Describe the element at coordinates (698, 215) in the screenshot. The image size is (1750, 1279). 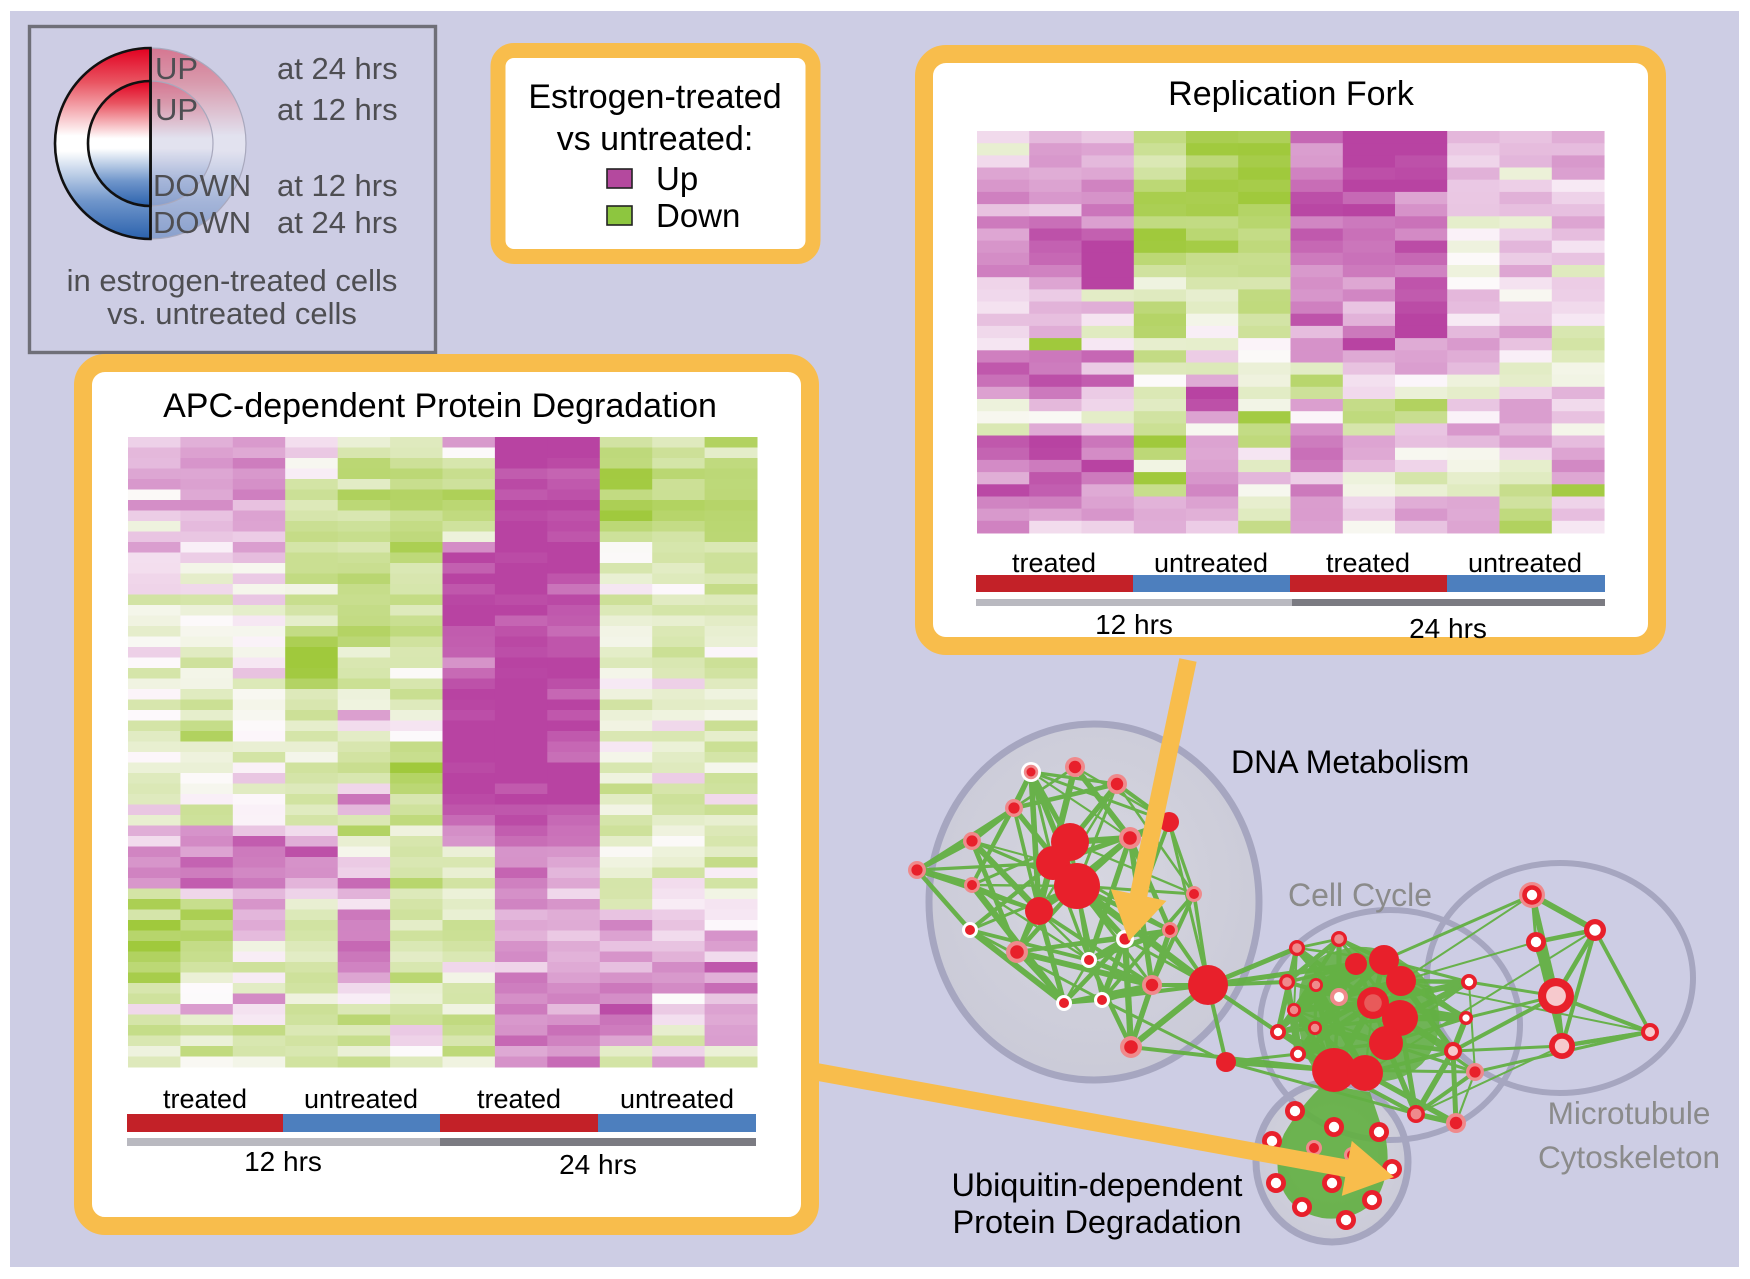
I see `svg-text: Down` at that location.